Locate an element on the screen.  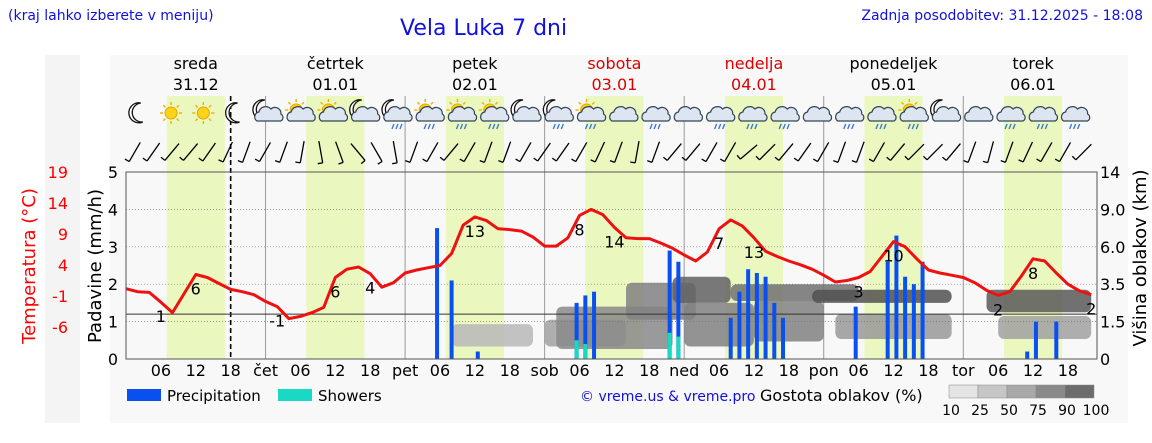
cloud-density-tick: 50 is located at coordinates (1009, 411).